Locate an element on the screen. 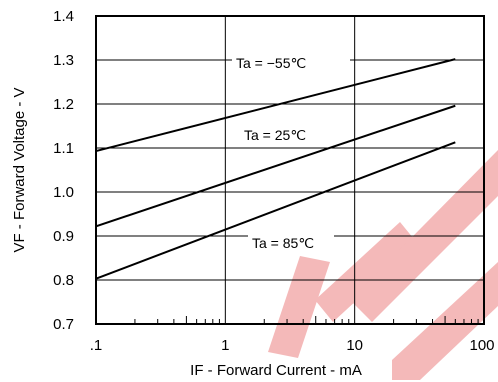 The image size is (498, 382). x-tick-labels: .1 1 10 100 is located at coordinates (292, 345).